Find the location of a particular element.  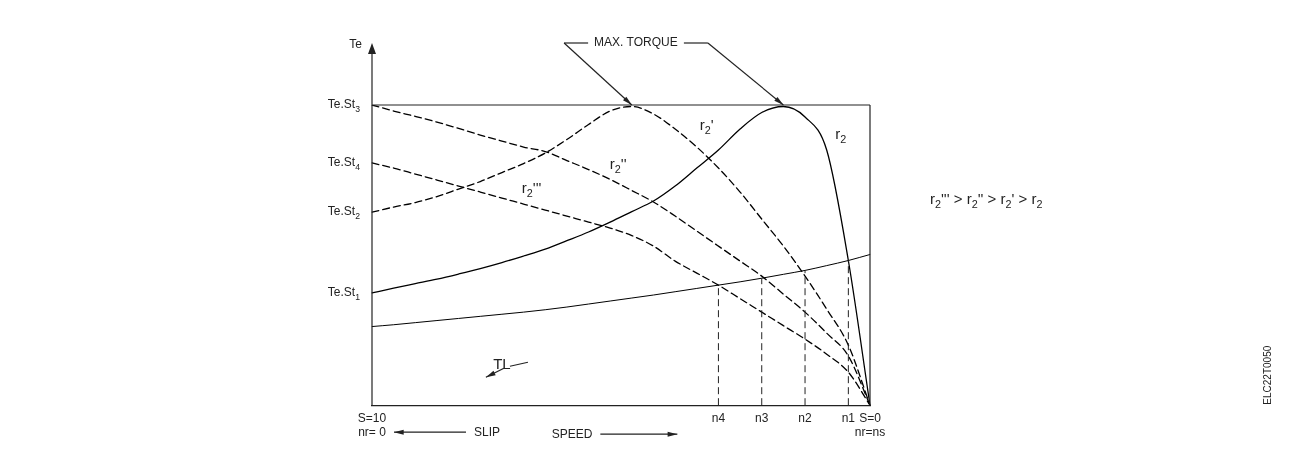

x-tick-label: n3 is located at coordinates (762, 417).